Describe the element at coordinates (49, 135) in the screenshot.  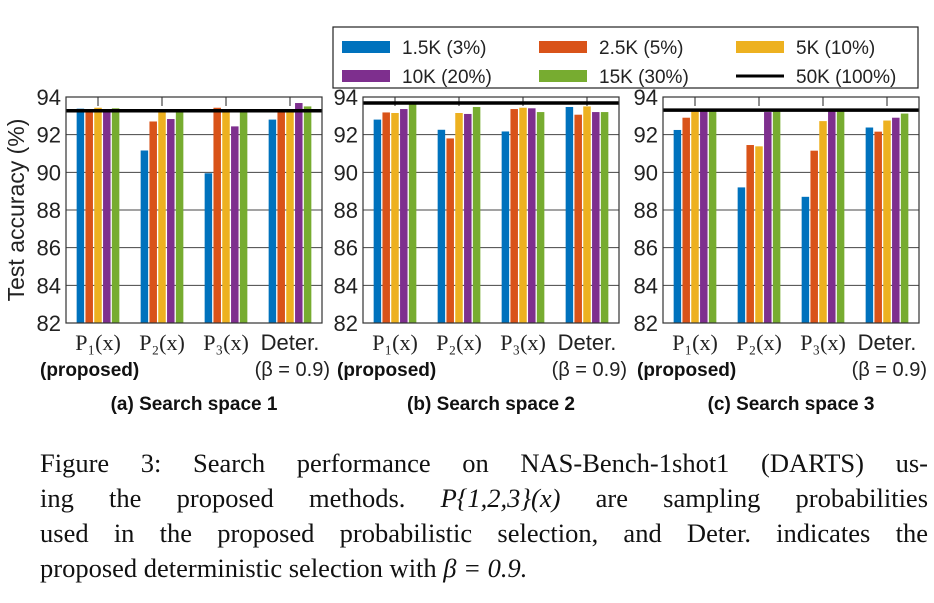
I see `y-tick-label: 92` at that location.